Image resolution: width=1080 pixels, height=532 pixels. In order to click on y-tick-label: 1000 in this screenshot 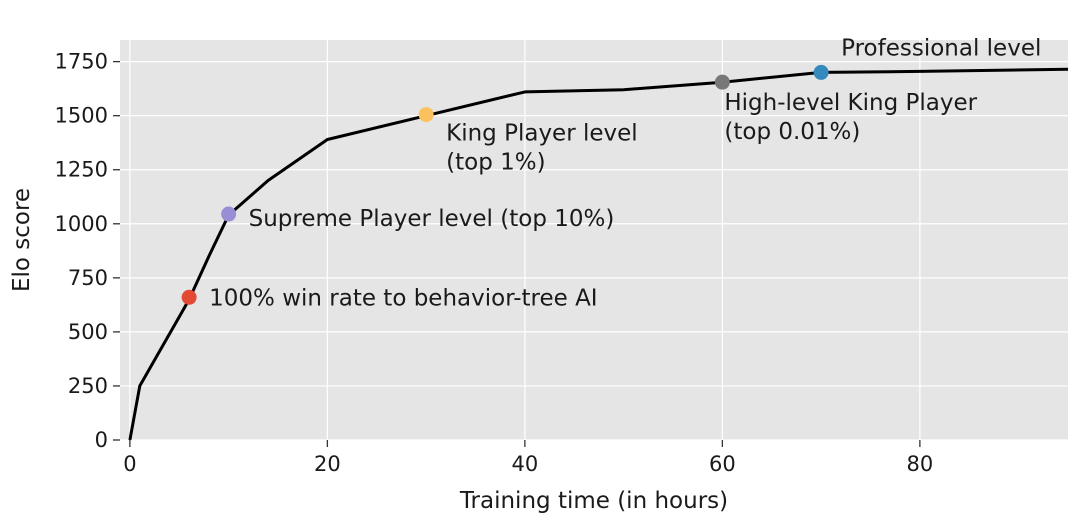, I will do `click(81, 224)`.